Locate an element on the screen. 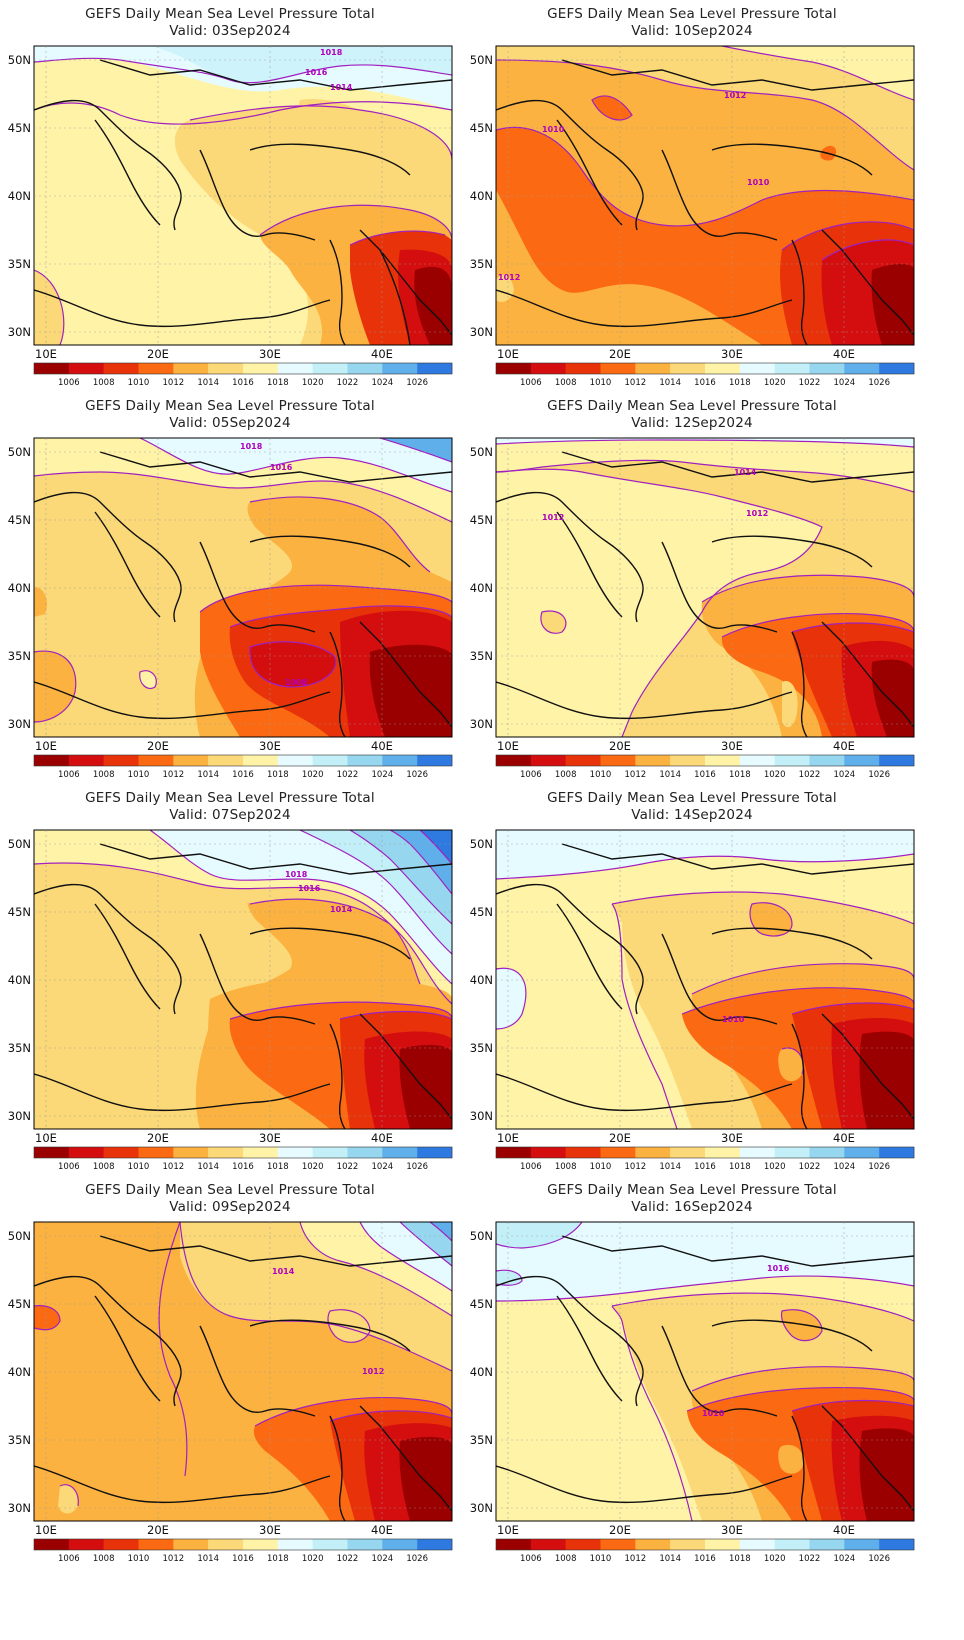 This screenshot has width=964, height=1640. svg-text: 30N is located at coordinates (19, 332).